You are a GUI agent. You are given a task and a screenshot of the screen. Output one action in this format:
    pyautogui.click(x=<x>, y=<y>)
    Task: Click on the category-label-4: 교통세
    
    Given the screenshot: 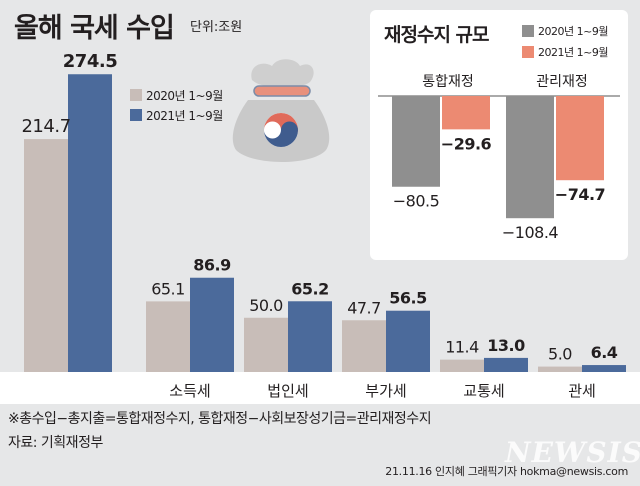 What is the action you would take?
    pyautogui.click(x=483, y=391)
    